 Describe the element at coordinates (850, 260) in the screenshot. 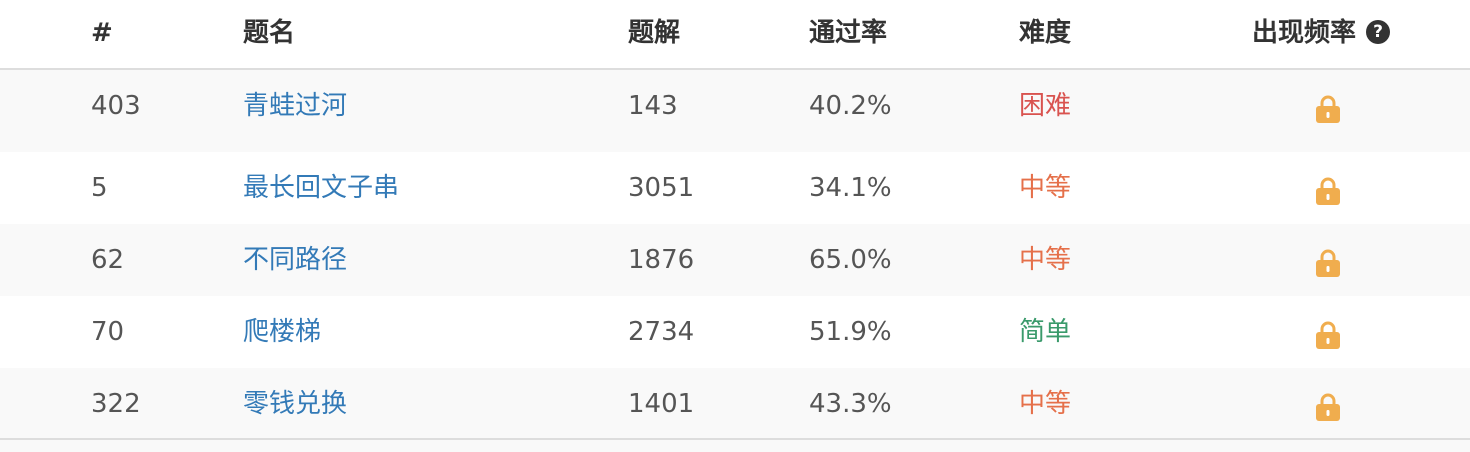

I see `acceptance-rate: 65.0%` at that location.